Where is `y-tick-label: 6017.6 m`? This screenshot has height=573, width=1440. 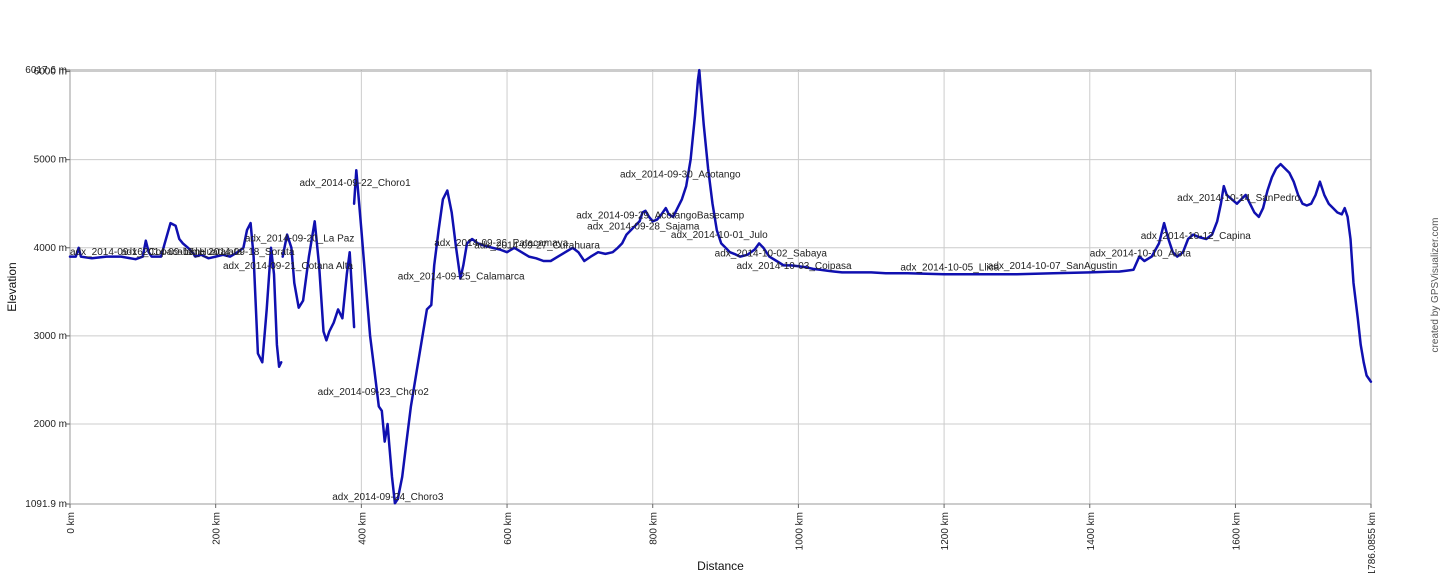 y-tick-label: 6017.6 m is located at coordinates (46, 70).